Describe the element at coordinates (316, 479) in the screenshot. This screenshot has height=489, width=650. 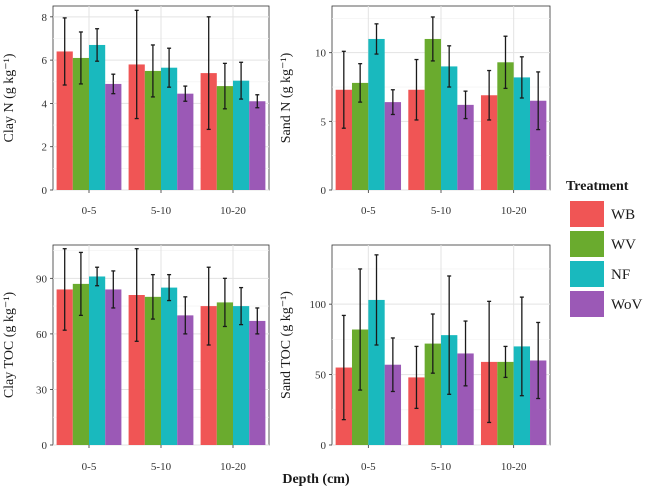
I see `x-axis-title: Depth (cm)` at that location.